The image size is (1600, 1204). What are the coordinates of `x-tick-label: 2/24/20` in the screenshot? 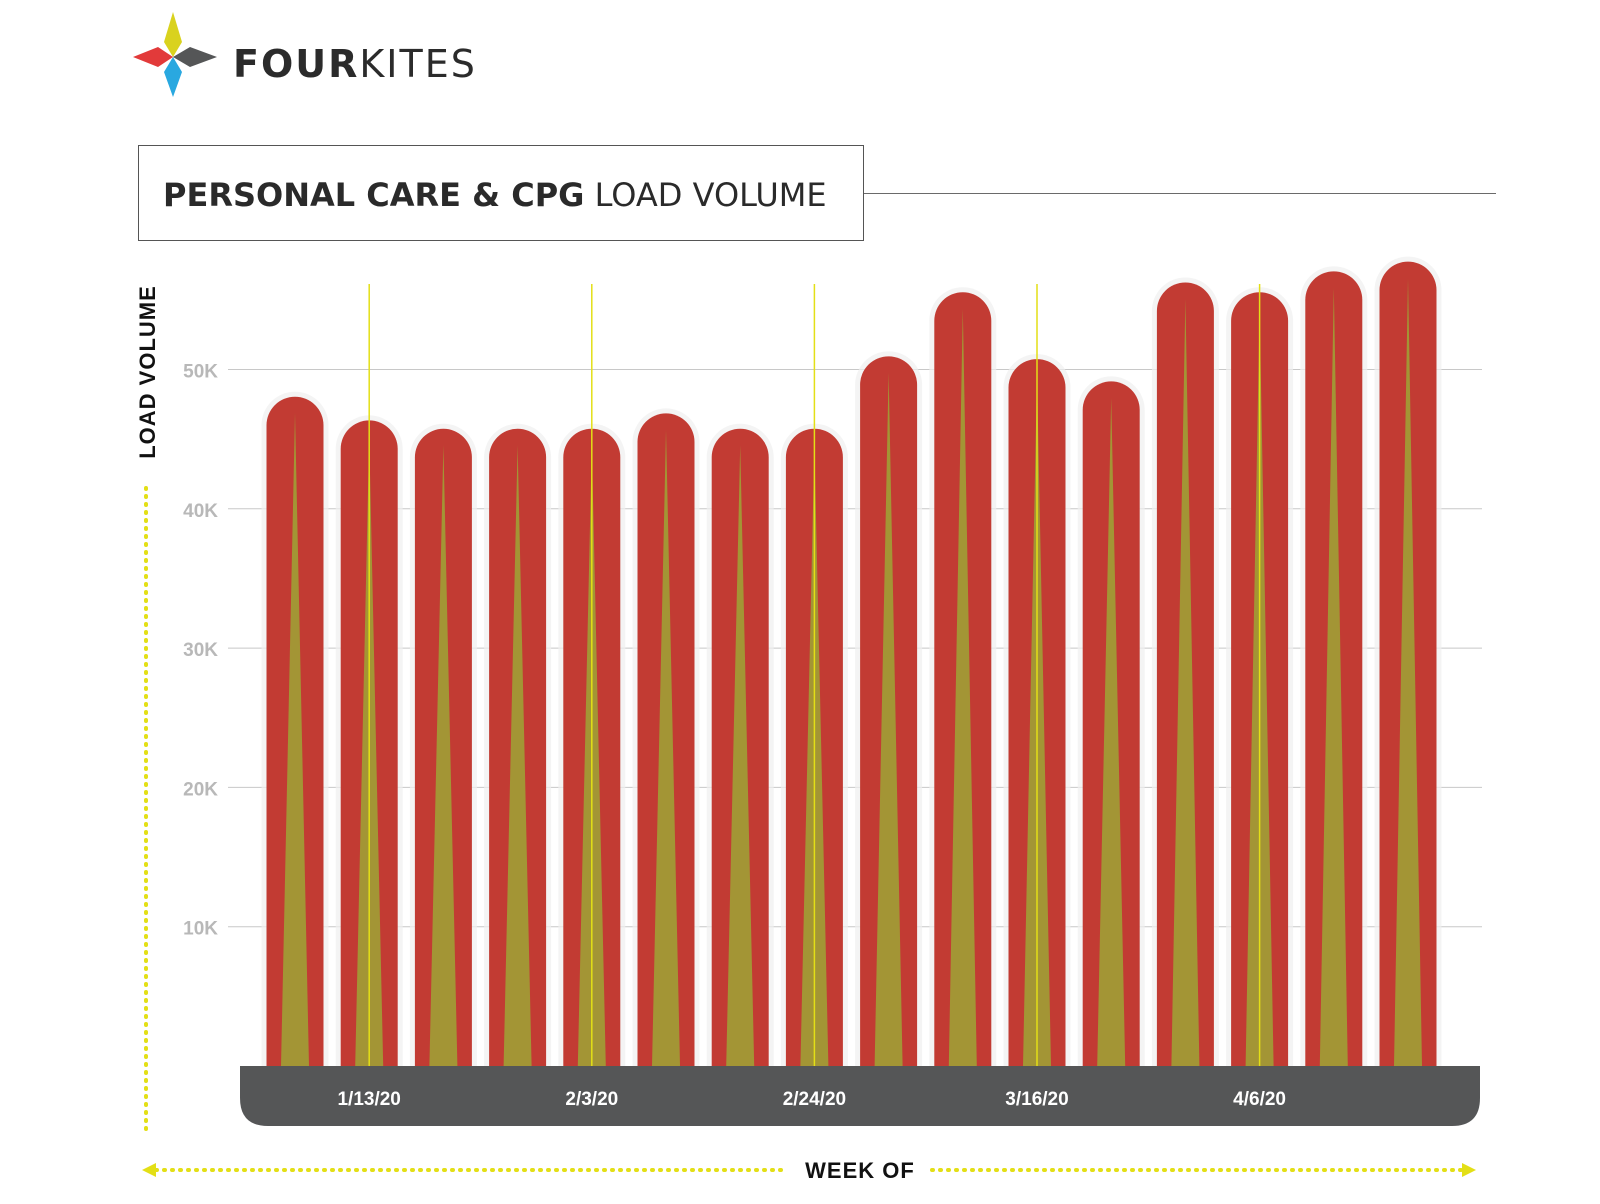 It's located at (814, 1099).